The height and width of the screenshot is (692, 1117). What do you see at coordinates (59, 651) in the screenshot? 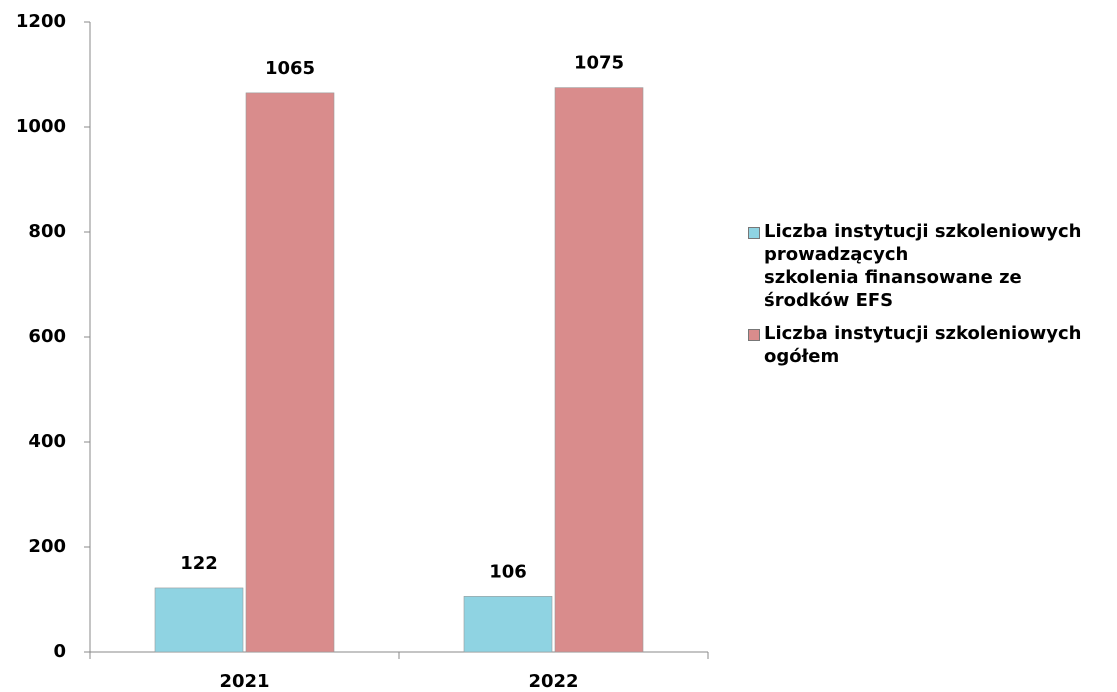
I see `y-tick-label: 0` at bounding box center [59, 651].